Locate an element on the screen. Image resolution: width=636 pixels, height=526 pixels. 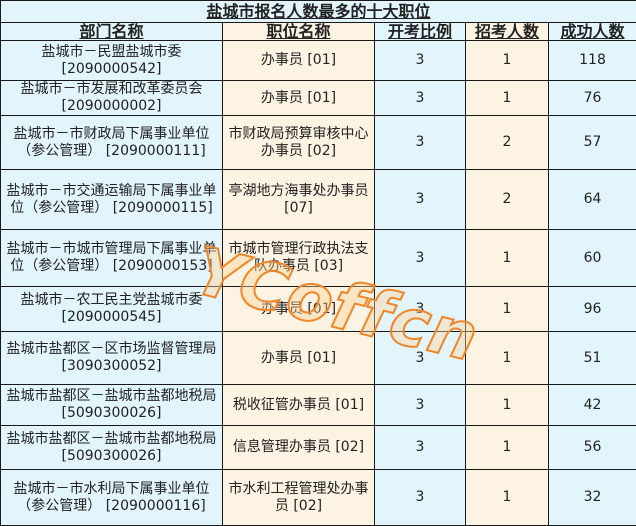
dept-cell: 盐城市－市水利局下属事业单位（参公管理） [2090000116] is located at coordinates (111, 497).